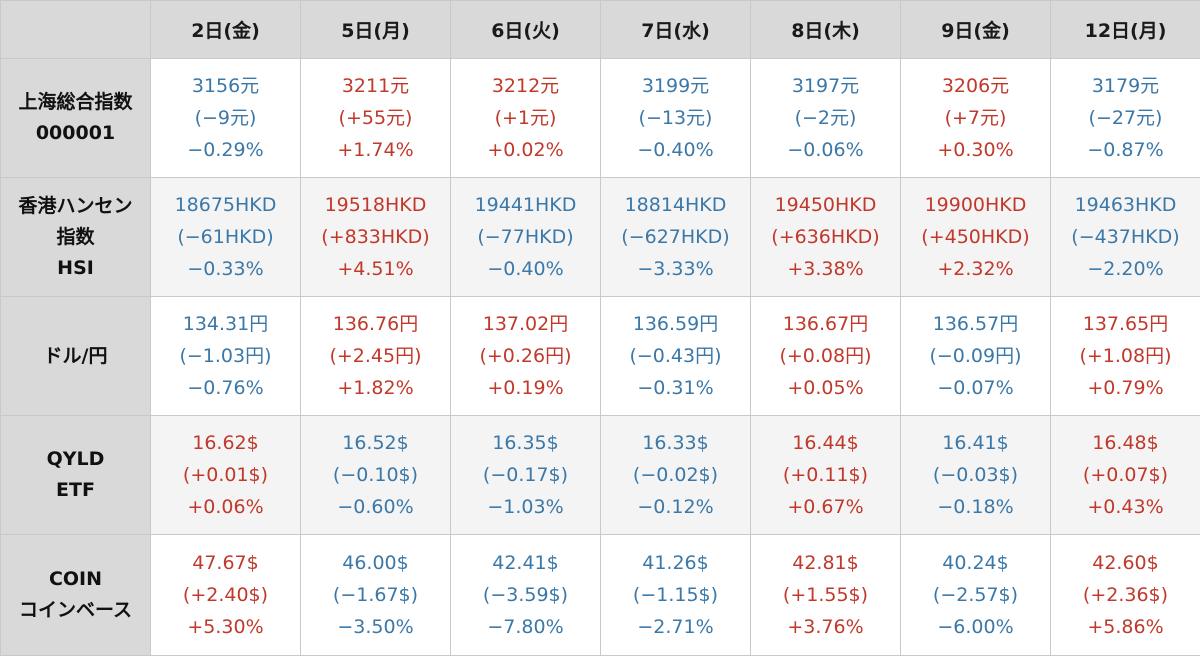 The width and height of the screenshot is (1200, 656). I want to click on row-label-line: QYLD, so click(75, 459).